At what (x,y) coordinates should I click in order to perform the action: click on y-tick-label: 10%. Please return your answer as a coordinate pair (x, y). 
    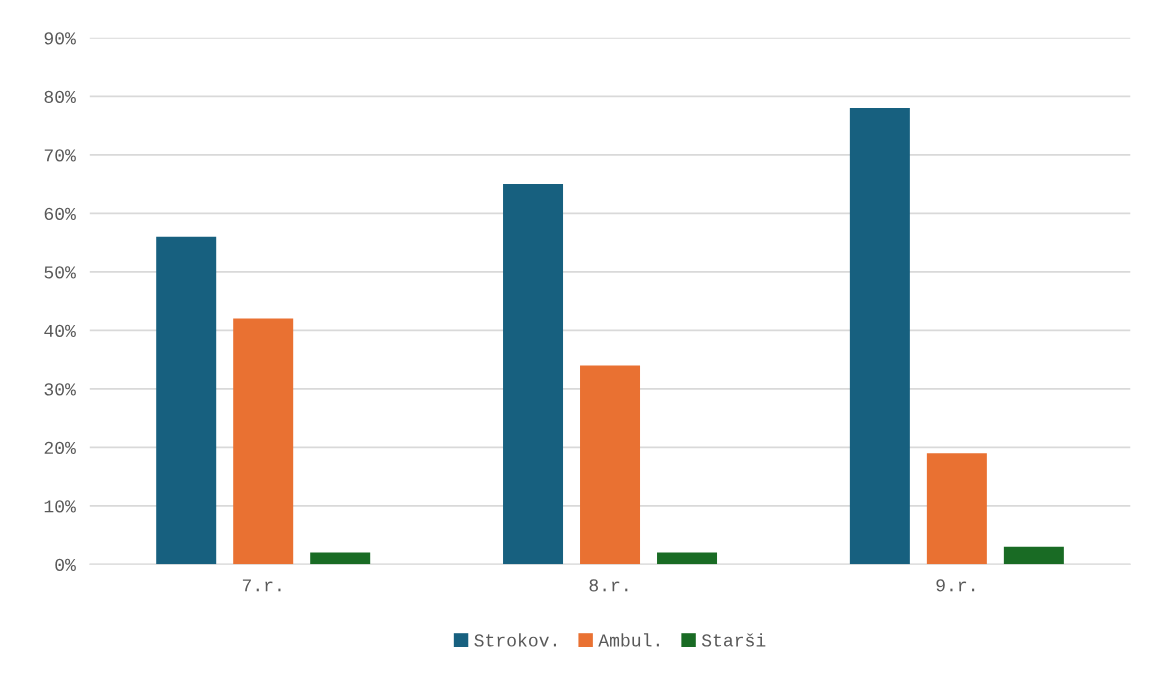
    Looking at the image, I should click on (60, 506).